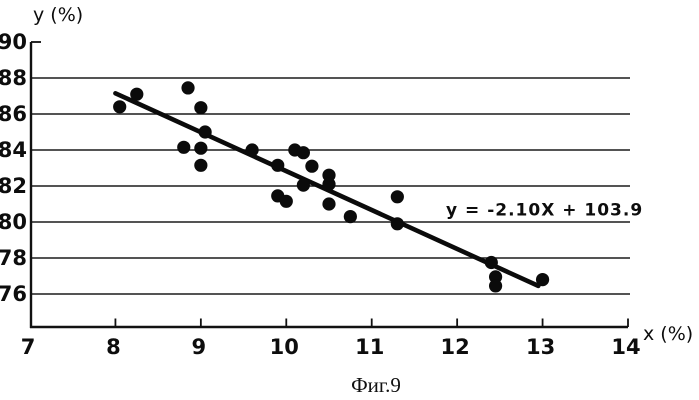 This screenshot has width=699, height=400. Describe the element at coordinates (544, 211) in the screenshot. I see `equation-label: y = -2.10X + 103.9` at that location.